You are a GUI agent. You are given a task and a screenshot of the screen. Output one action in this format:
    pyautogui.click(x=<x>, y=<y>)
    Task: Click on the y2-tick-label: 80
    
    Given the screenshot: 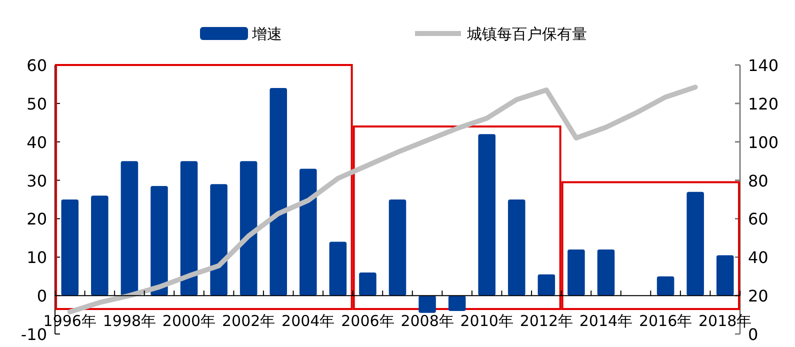 What is the action you would take?
    pyautogui.click(x=758, y=180)
    